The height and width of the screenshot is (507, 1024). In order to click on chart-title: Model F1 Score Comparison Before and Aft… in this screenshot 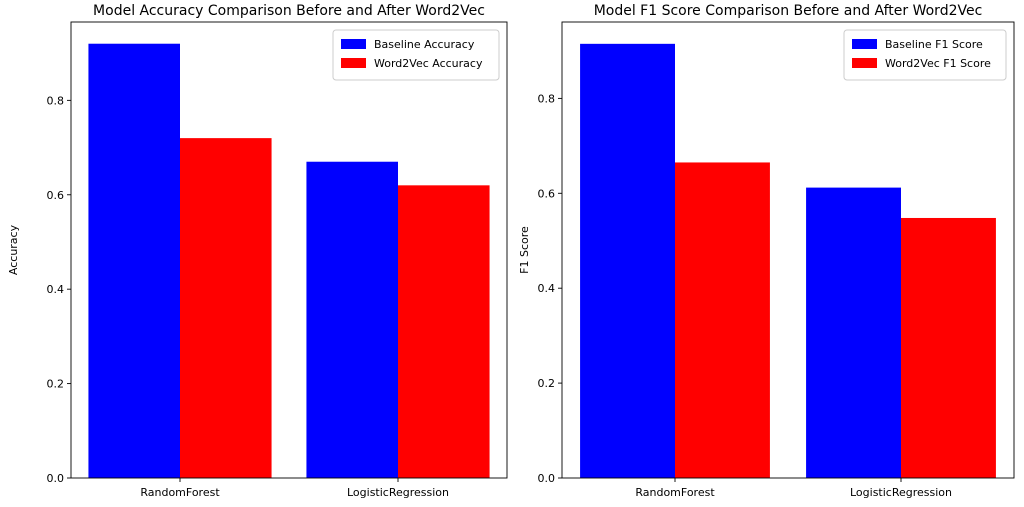, I will do `click(788, 11)`.